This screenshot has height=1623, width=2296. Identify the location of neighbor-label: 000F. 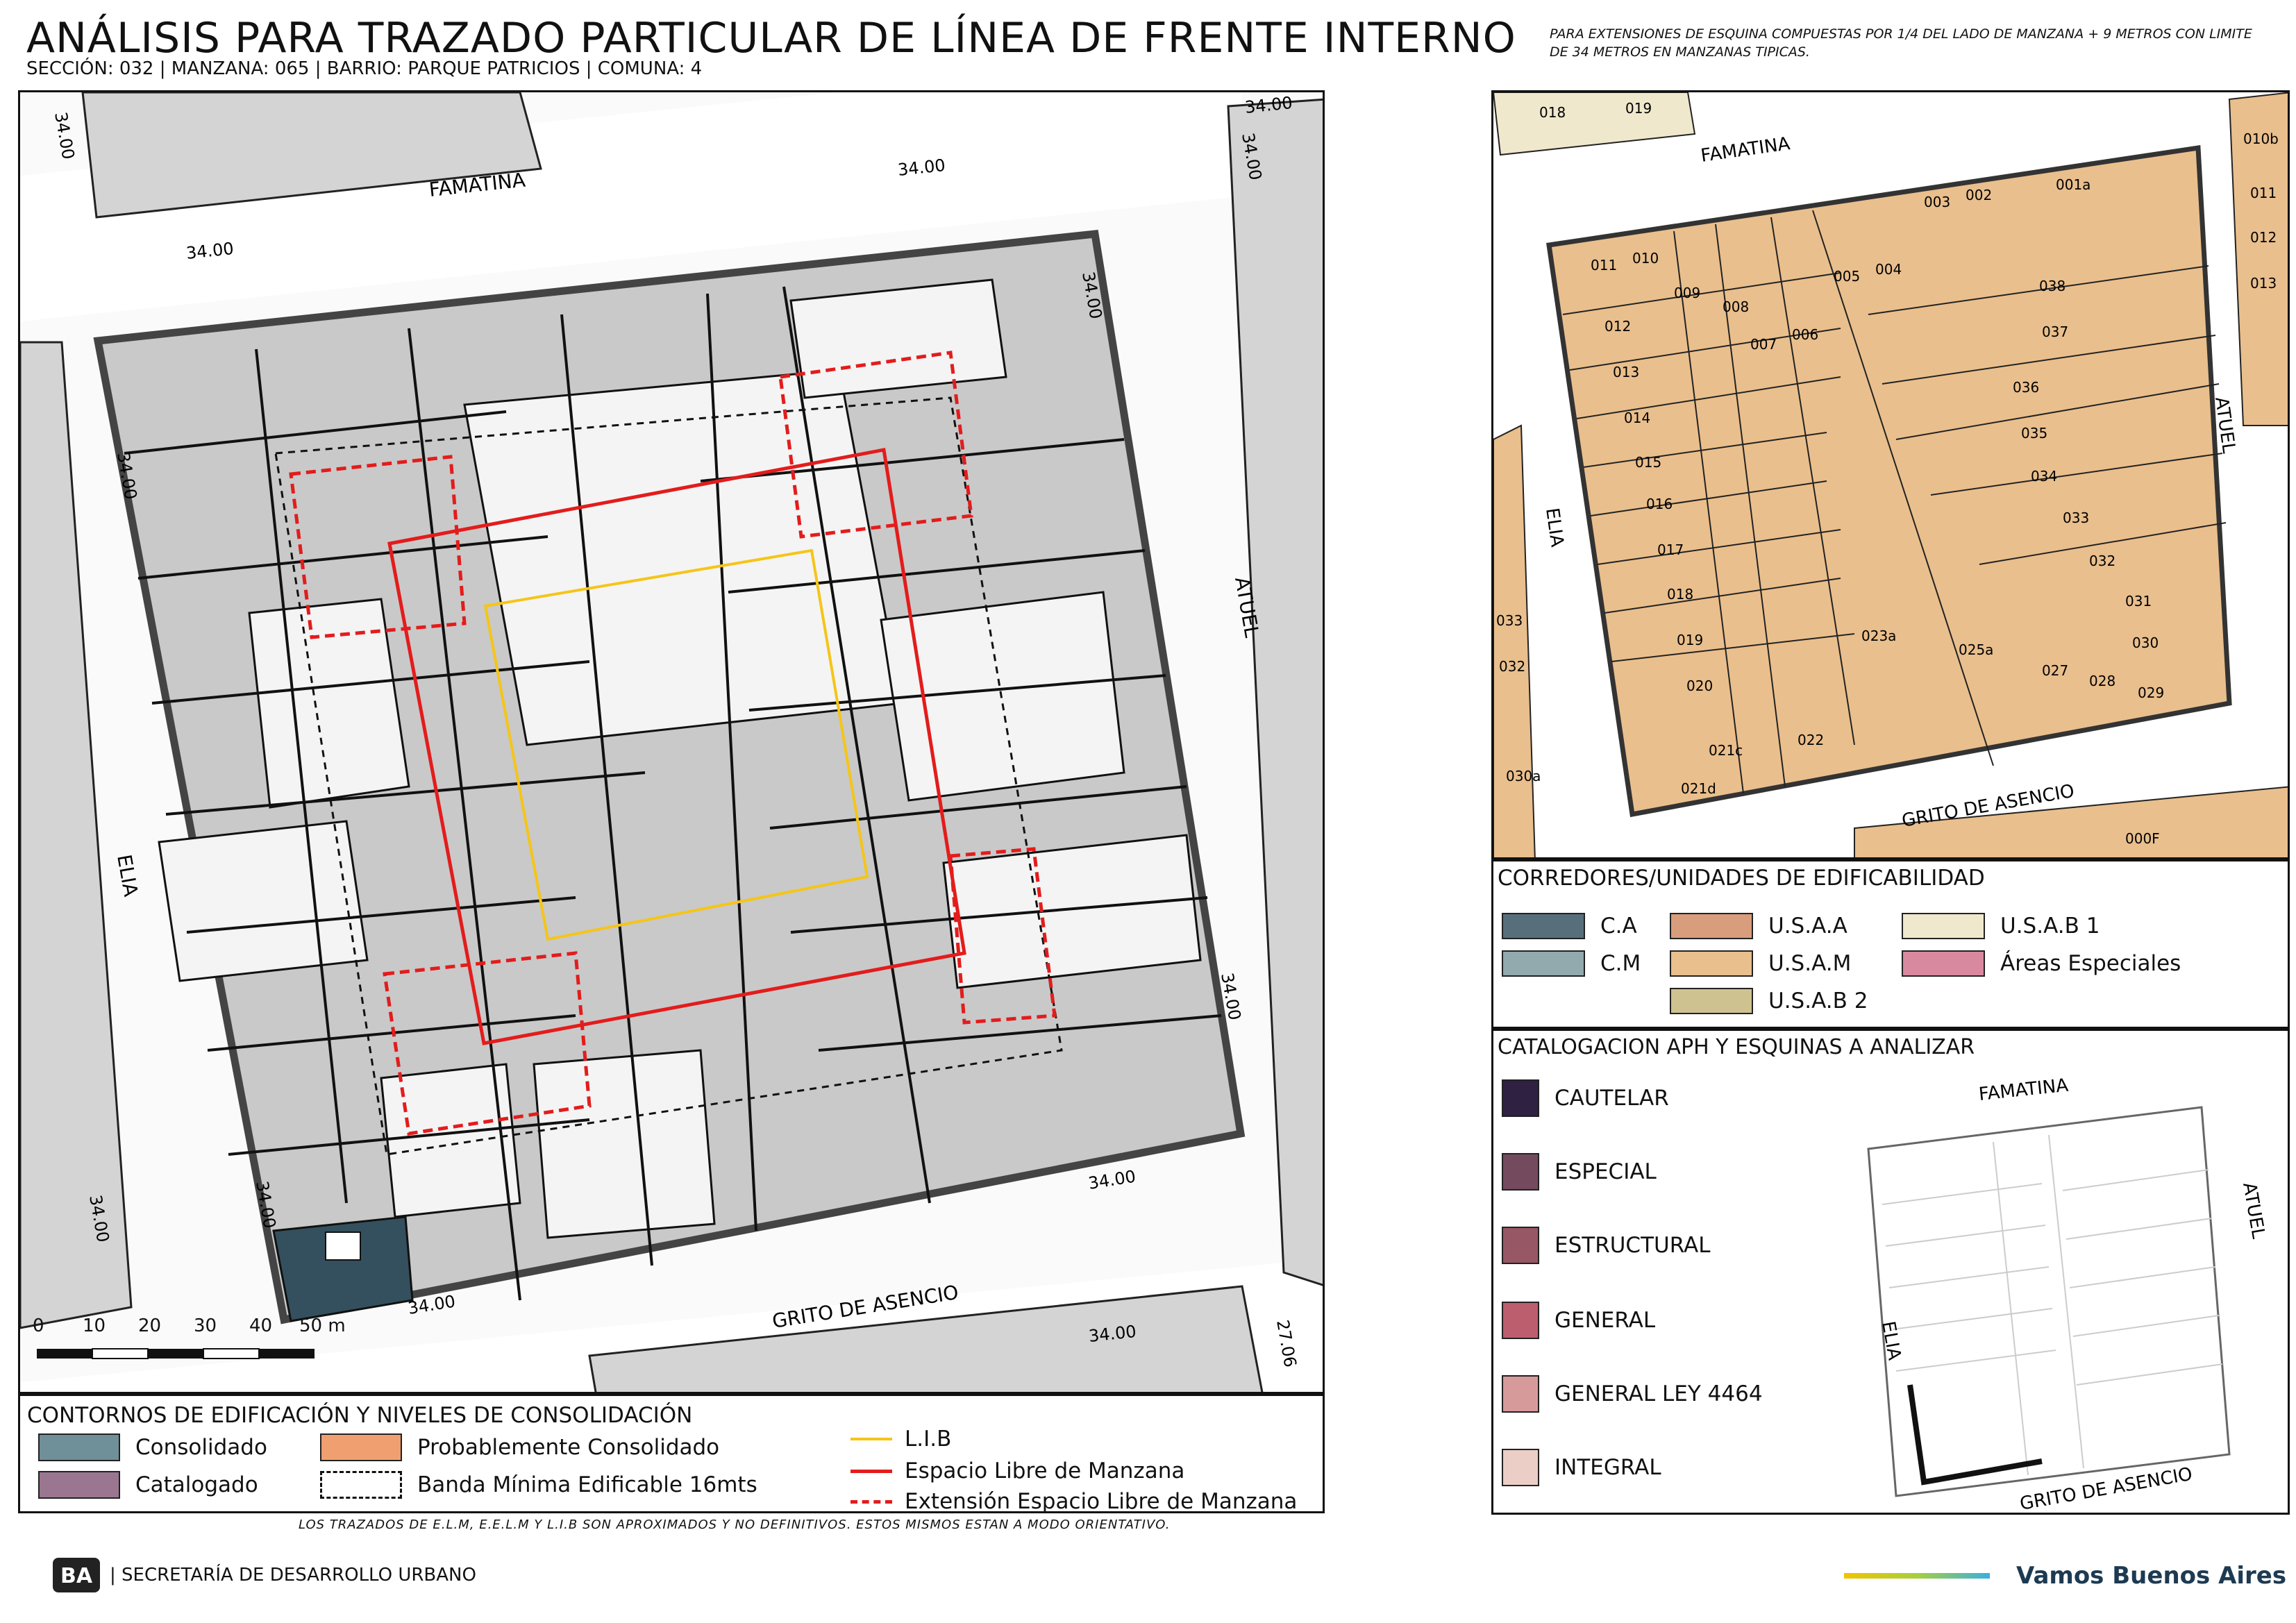
(2142, 838).